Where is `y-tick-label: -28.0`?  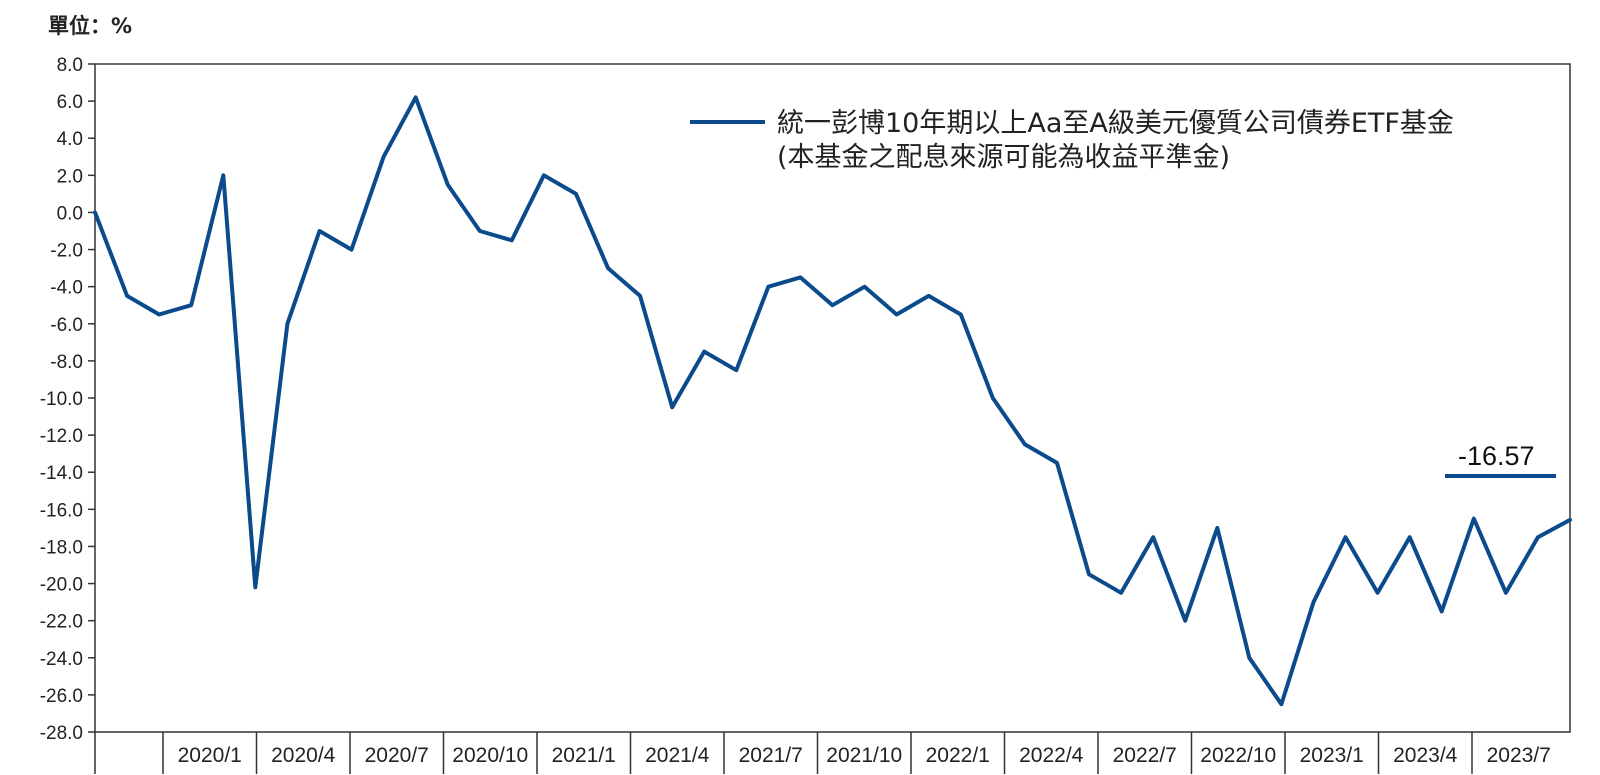
y-tick-label: -28.0 is located at coordinates (61, 733).